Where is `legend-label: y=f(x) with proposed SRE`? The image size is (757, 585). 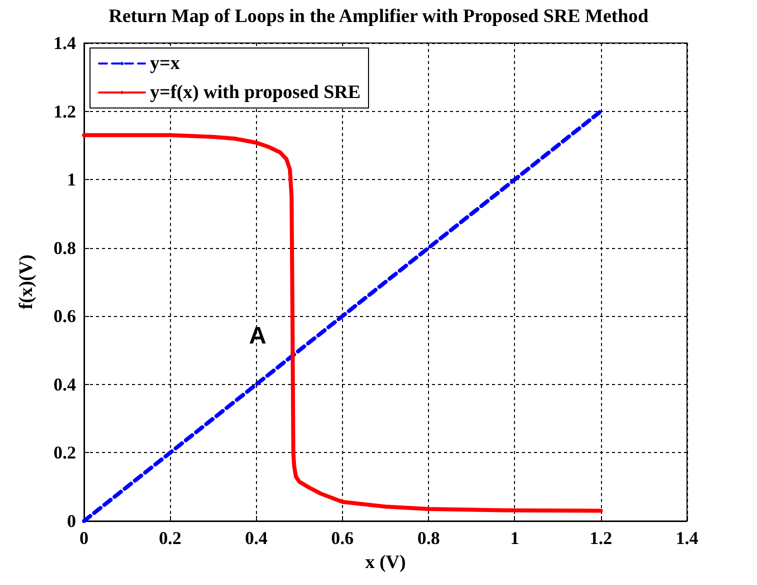
legend-label: y=f(x) with proposed SRE is located at coordinates (255, 92).